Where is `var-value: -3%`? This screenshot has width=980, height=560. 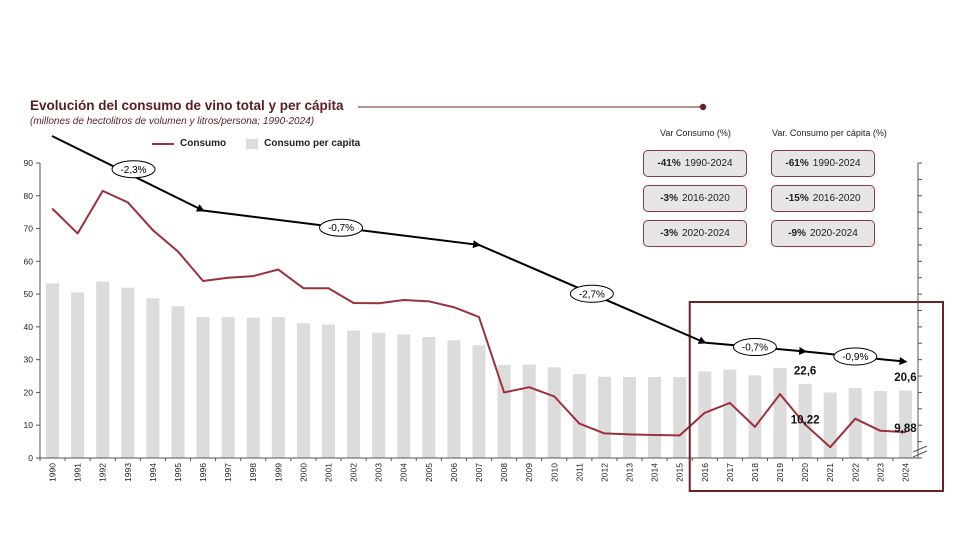
var-value: -3% is located at coordinates (669, 198).